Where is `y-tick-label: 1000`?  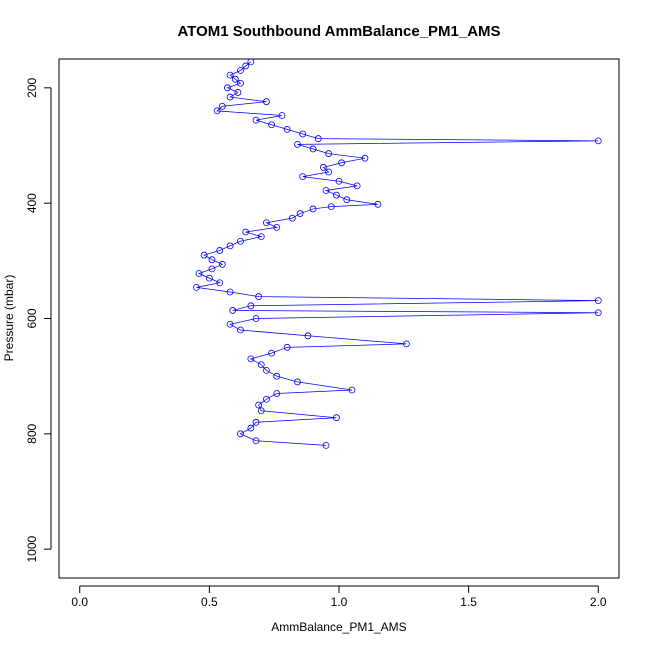 y-tick-label: 1000 is located at coordinates (32, 548).